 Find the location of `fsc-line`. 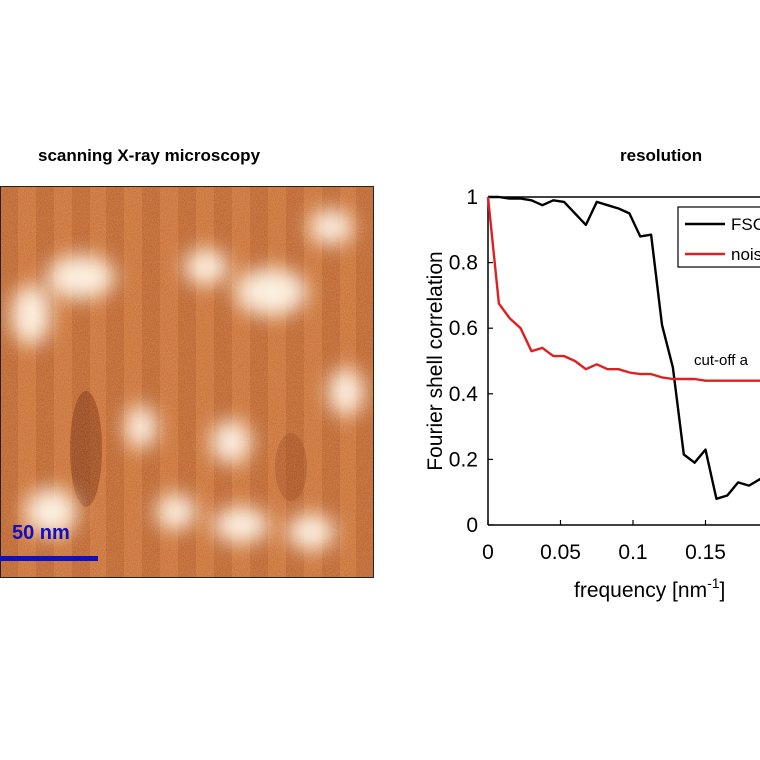

fsc-line is located at coordinates (624, 347).